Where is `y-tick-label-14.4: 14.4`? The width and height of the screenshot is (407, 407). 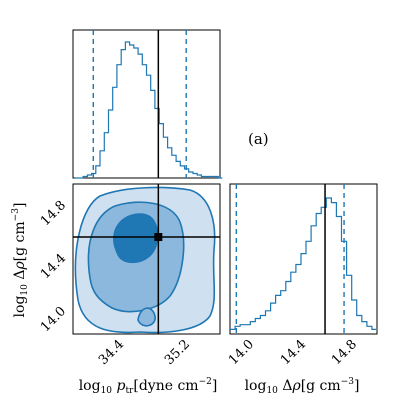 y-tick-label-14.4: 14.4 is located at coordinates (53, 266).